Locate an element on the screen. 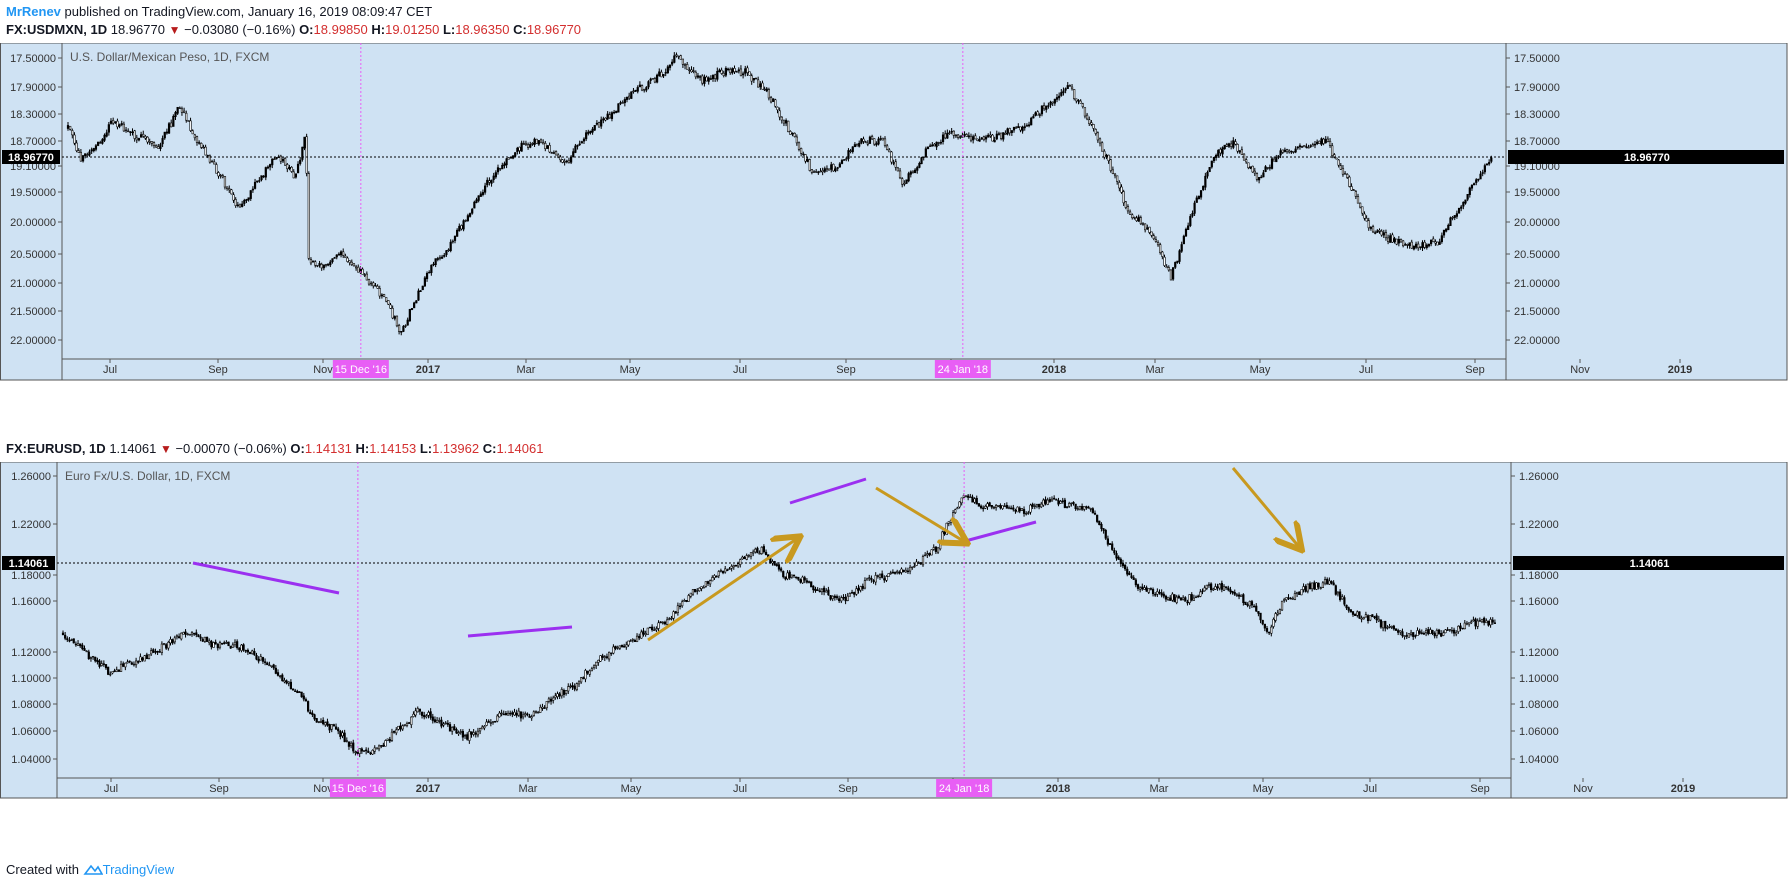 Image resolution: width=1788 pixels, height=890 pixels. tradingview-brand-link: TradingView is located at coordinates (138, 869).